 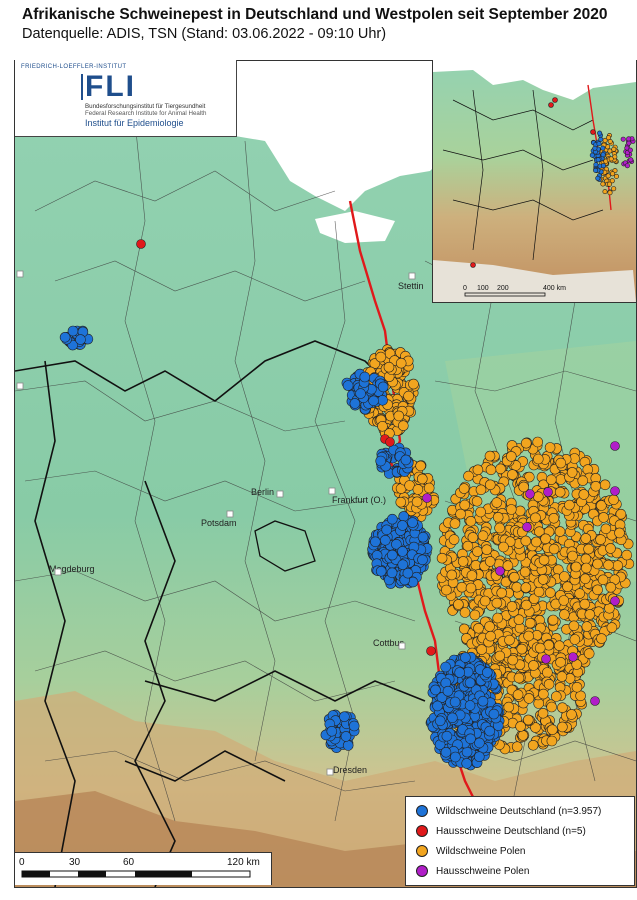 I want to click on city-label-stettin: Stettin, so click(x=411, y=286).